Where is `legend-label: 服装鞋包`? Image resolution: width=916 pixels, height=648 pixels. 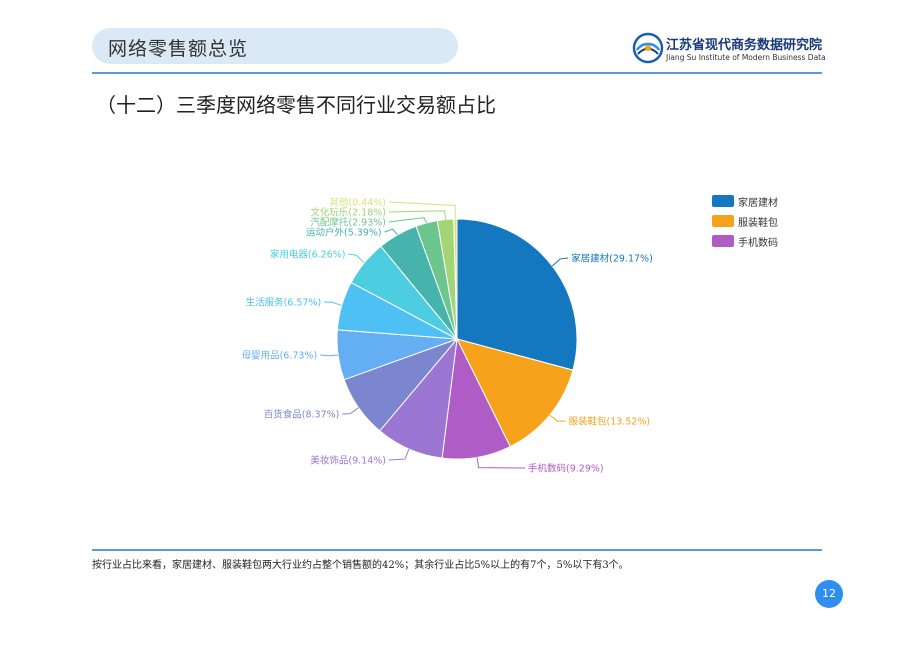
legend-label: 服装鞋包 is located at coordinates (758, 223).